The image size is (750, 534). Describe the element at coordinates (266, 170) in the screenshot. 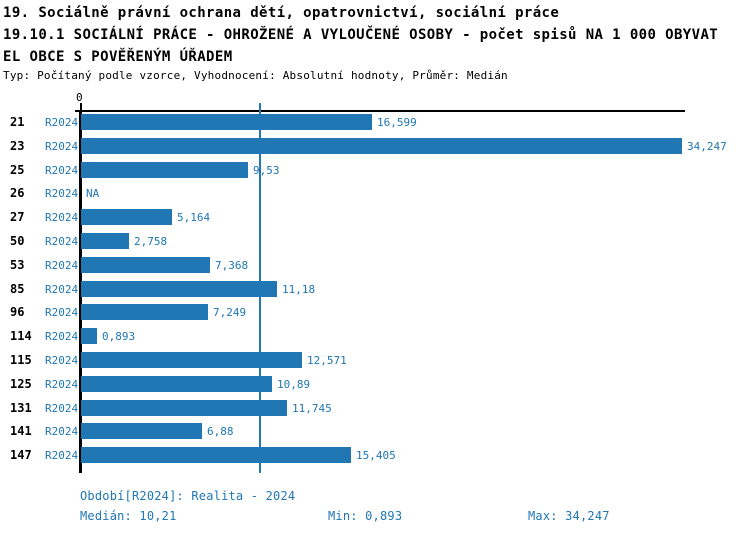

I see `bar-value-label: 9,53` at that location.